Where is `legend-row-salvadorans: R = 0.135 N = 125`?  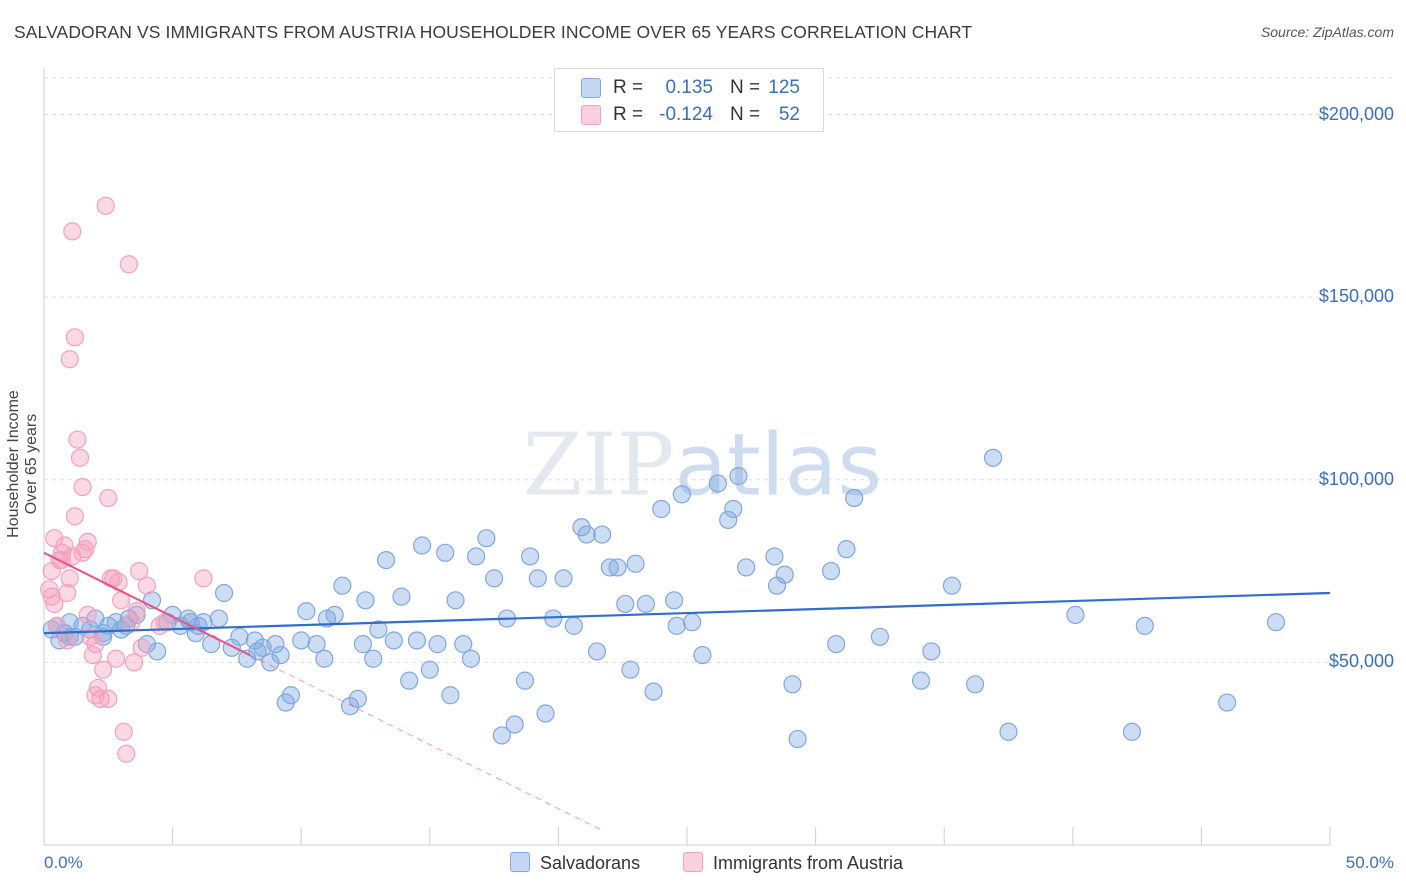
legend-row-salvadorans: R = 0.135 N = 125 is located at coordinates (689, 88).